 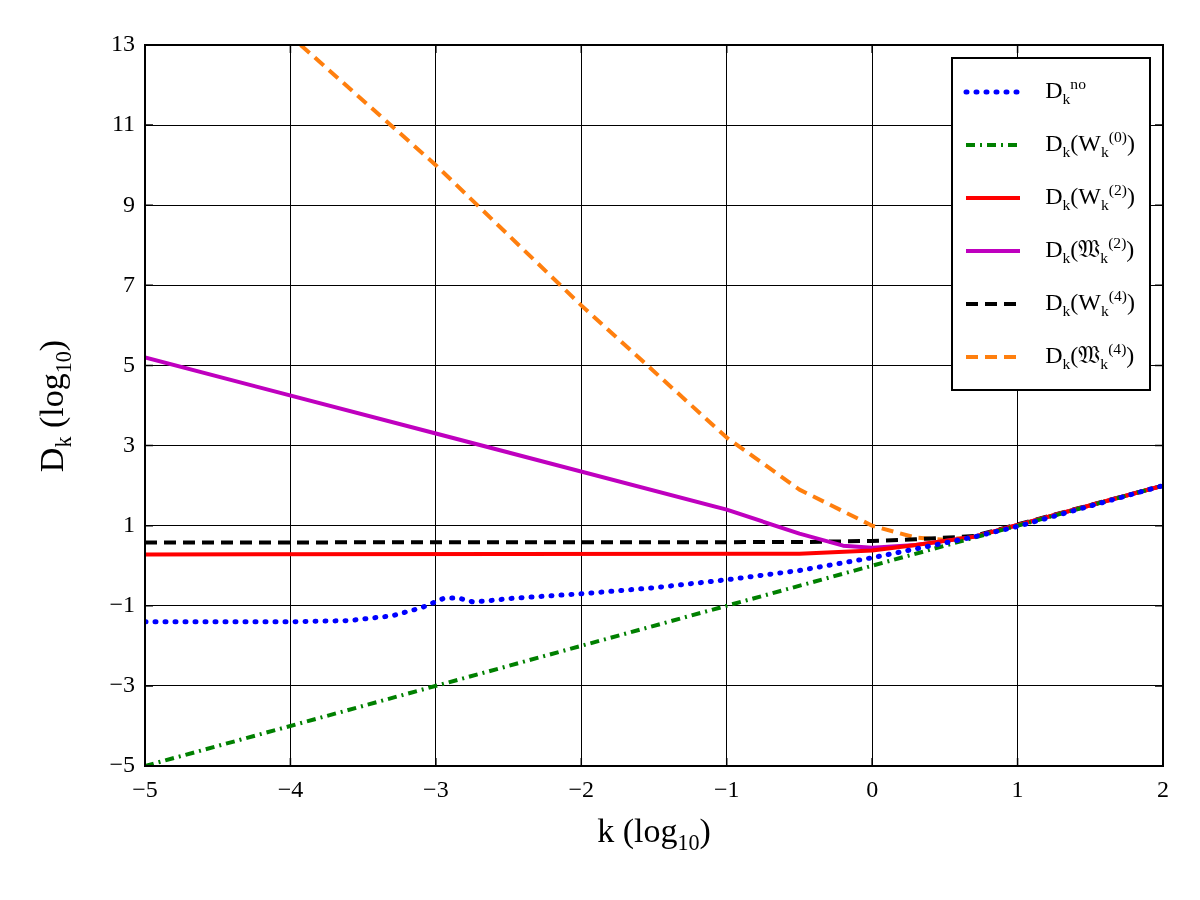 I want to click on legend-label: D$_{k}$(𝔚$_{k}$$^{(2)}$), so click(x=1090, y=250).